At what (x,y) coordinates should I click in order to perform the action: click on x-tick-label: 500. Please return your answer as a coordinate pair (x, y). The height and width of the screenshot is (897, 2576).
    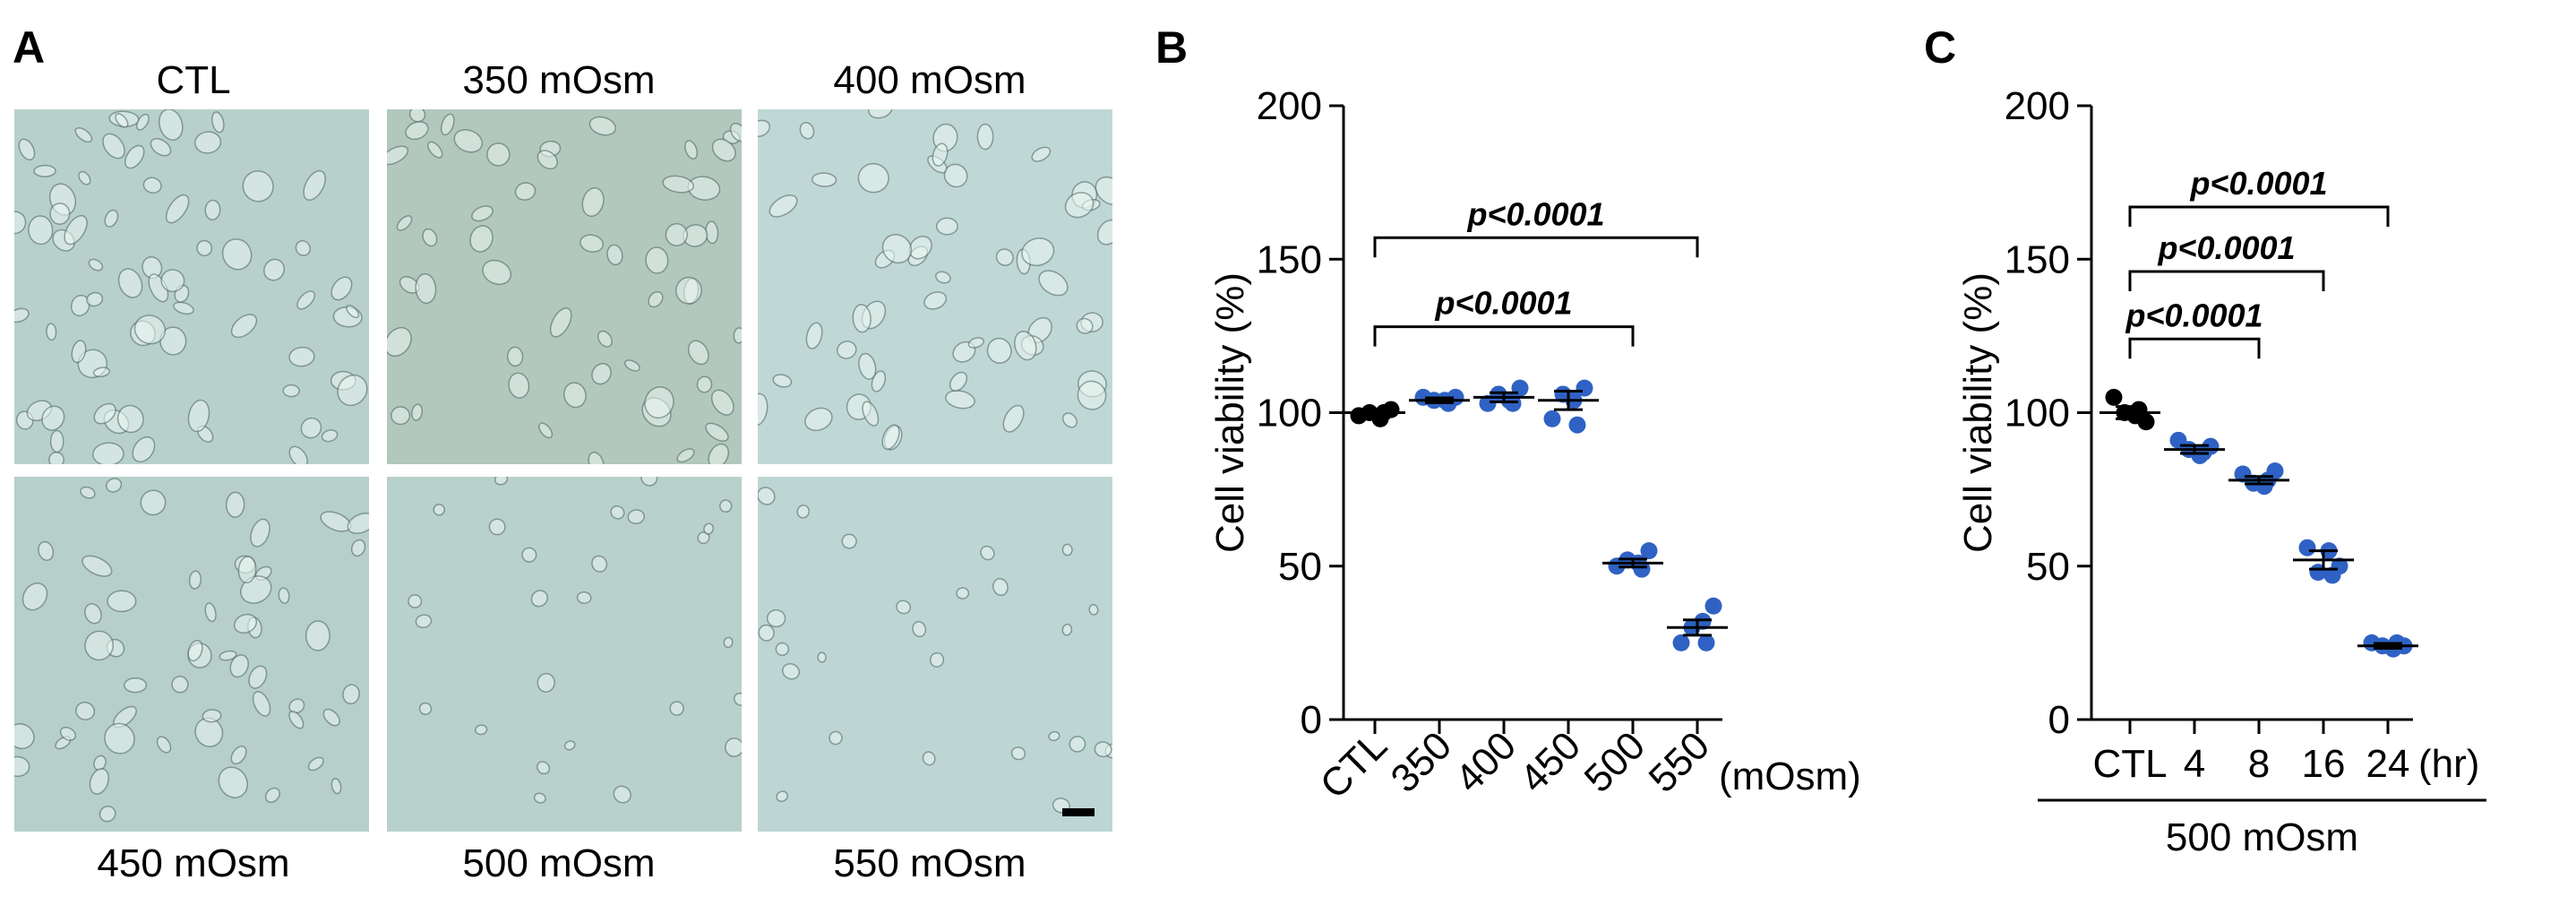
    Looking at the image, I should click on (1615, 762).